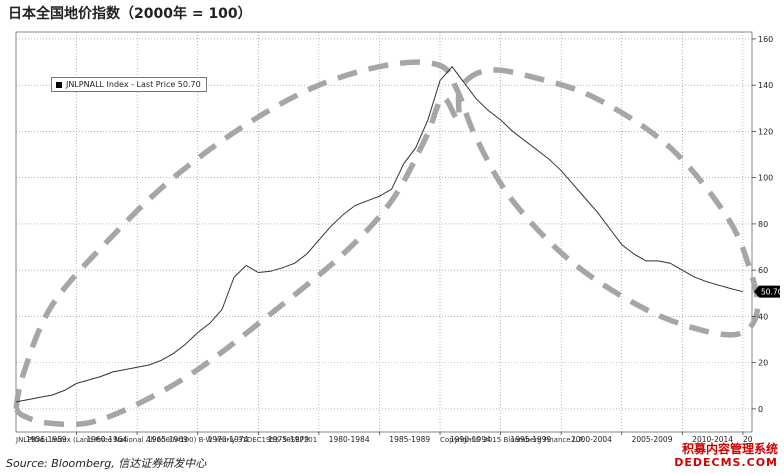  Describe the element at coordinates (763, 270) in the screenshot. I see `y-tick-label: 60` at that location.